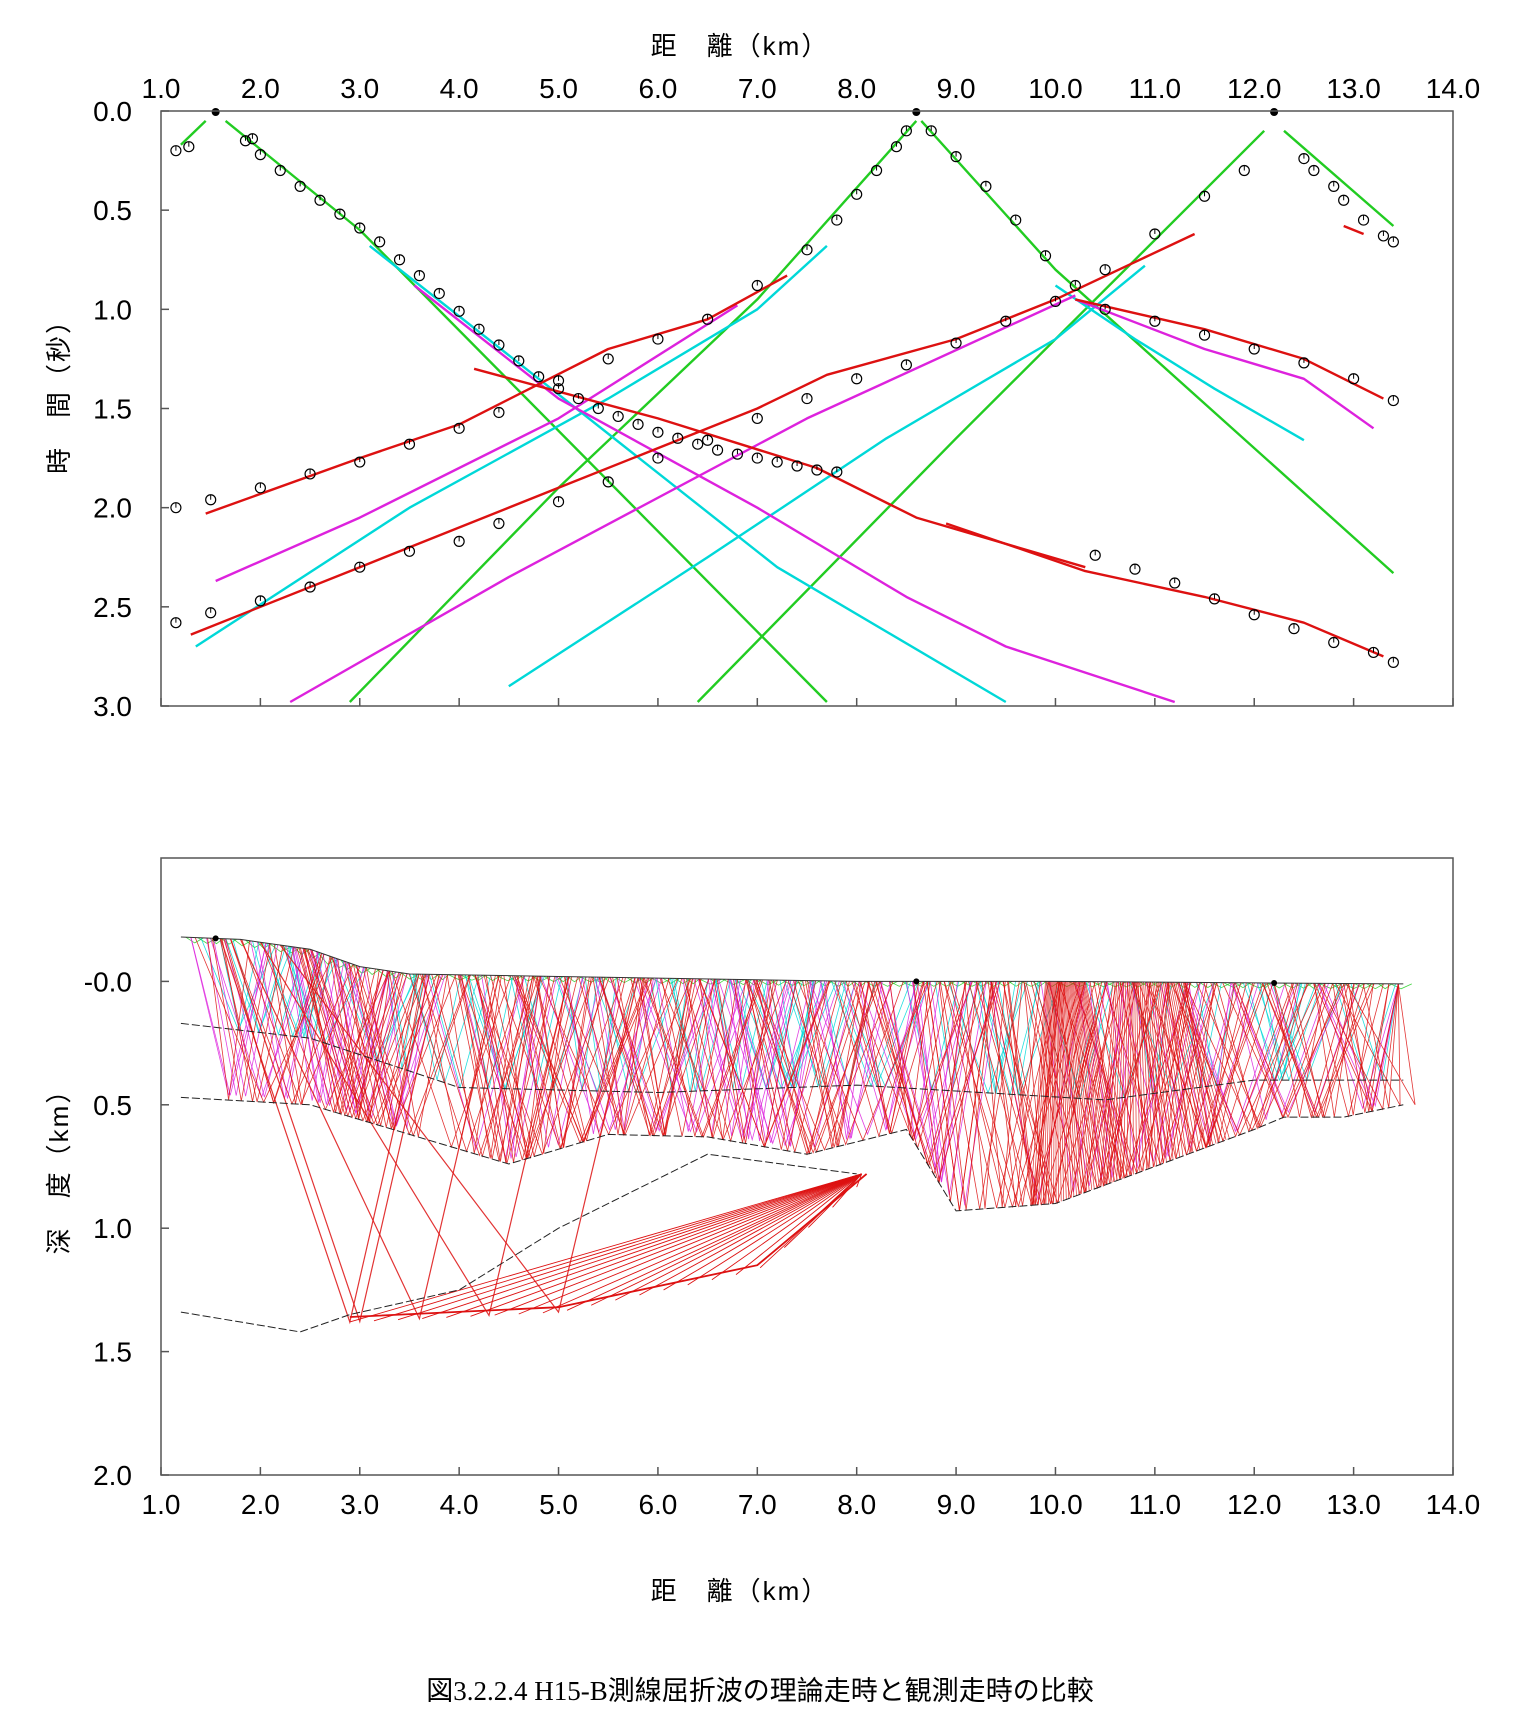 Image resolution: width=1536 pixels, height=1718 pixels. Describe the element at coordinates (956, 1504) in the screenshot. I see `bottom-x-tick-label: 9.0` at that location.